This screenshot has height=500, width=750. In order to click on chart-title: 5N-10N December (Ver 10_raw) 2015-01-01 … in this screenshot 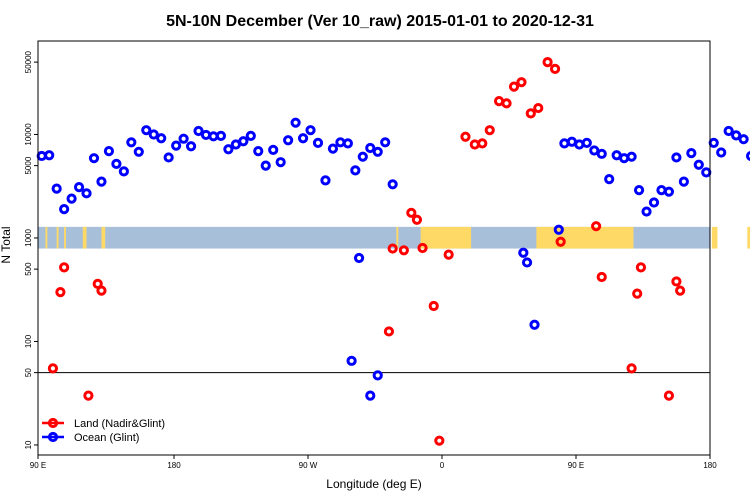, I will do `click(380, 21)`.